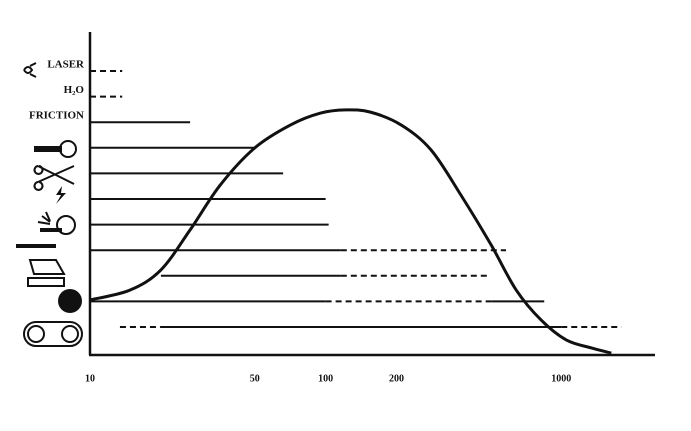 This screenshot has height=431, width=691. Describe the element at coordinates (44, 218) in the screenshot. I see `burst-icon` at that location.